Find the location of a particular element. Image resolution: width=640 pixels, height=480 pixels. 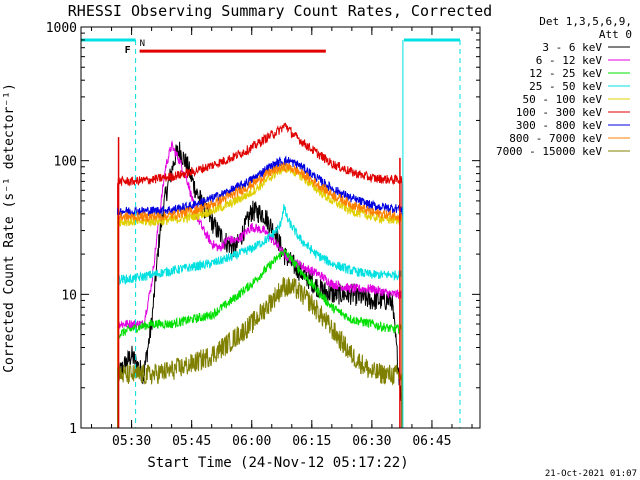

y-tick-label: 1000 is located at coordinates (61, 28).